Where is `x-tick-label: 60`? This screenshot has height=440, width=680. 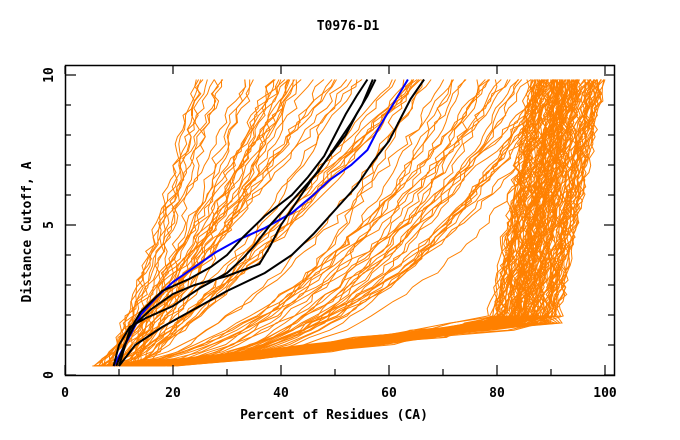 x-tick-label: 60 is located at coordinates (389, 393).